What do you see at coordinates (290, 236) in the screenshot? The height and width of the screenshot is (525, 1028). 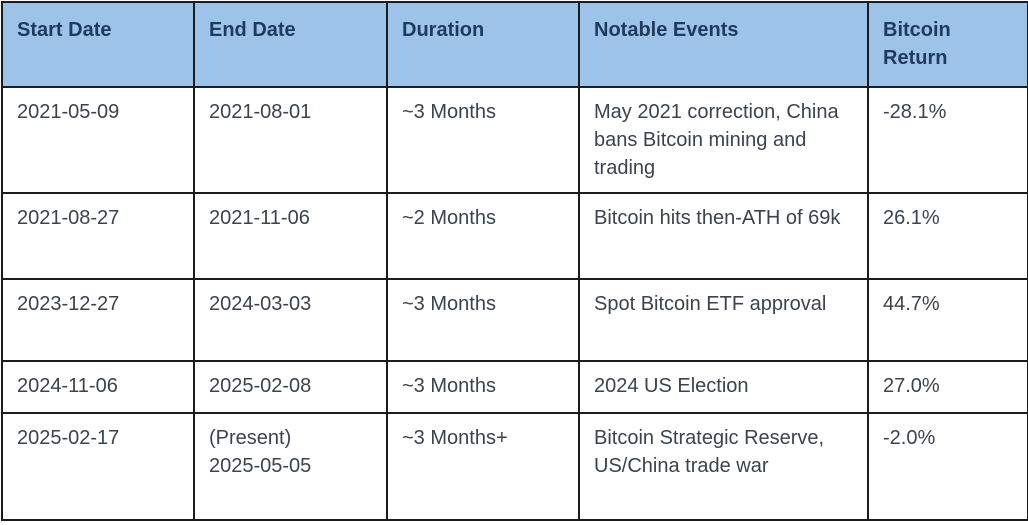 I see `cell-end-date: 2021-11-06` at bounding box center [290, 236].